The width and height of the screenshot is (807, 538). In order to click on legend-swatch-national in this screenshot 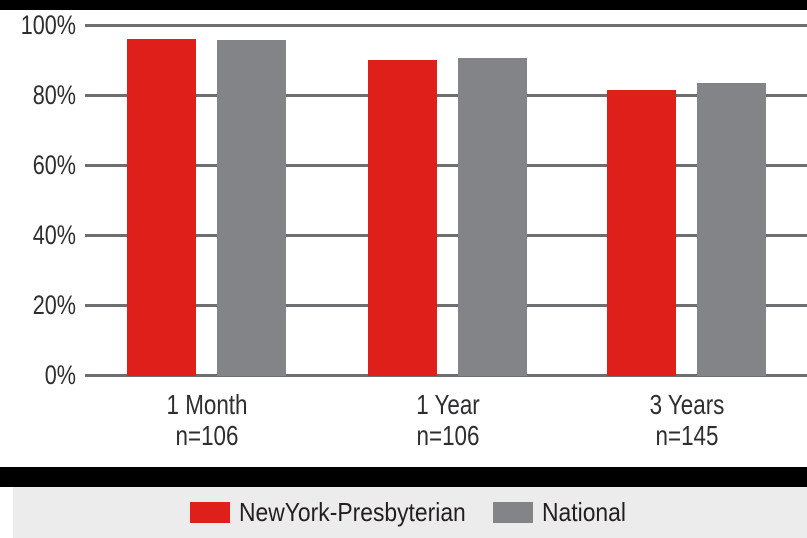, I will do `click(513, 512)`.